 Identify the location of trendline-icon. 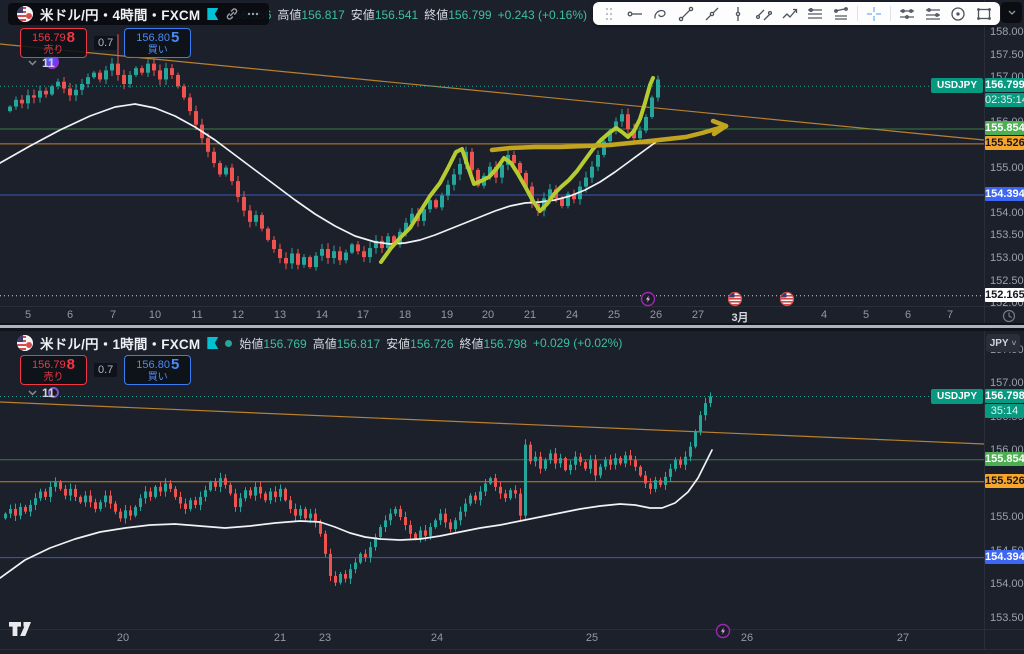
(686, 13).